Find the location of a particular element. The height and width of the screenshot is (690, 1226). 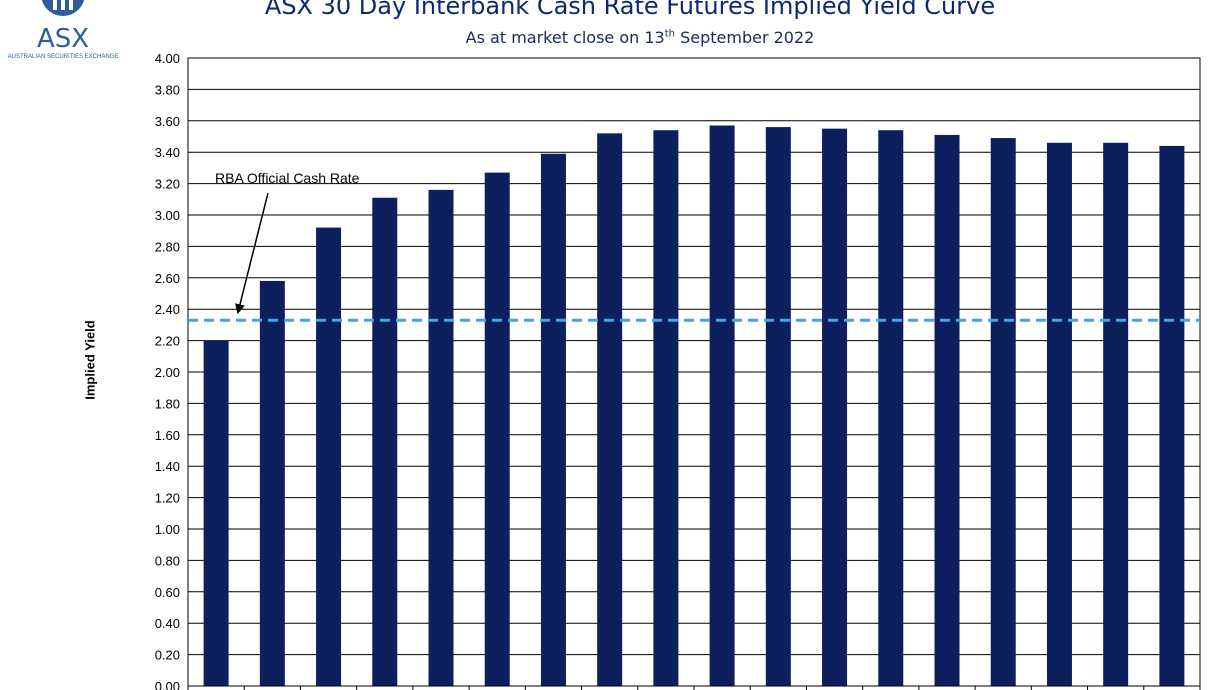

y-tick-label: 2.00 is located at coordinates (167, 372).